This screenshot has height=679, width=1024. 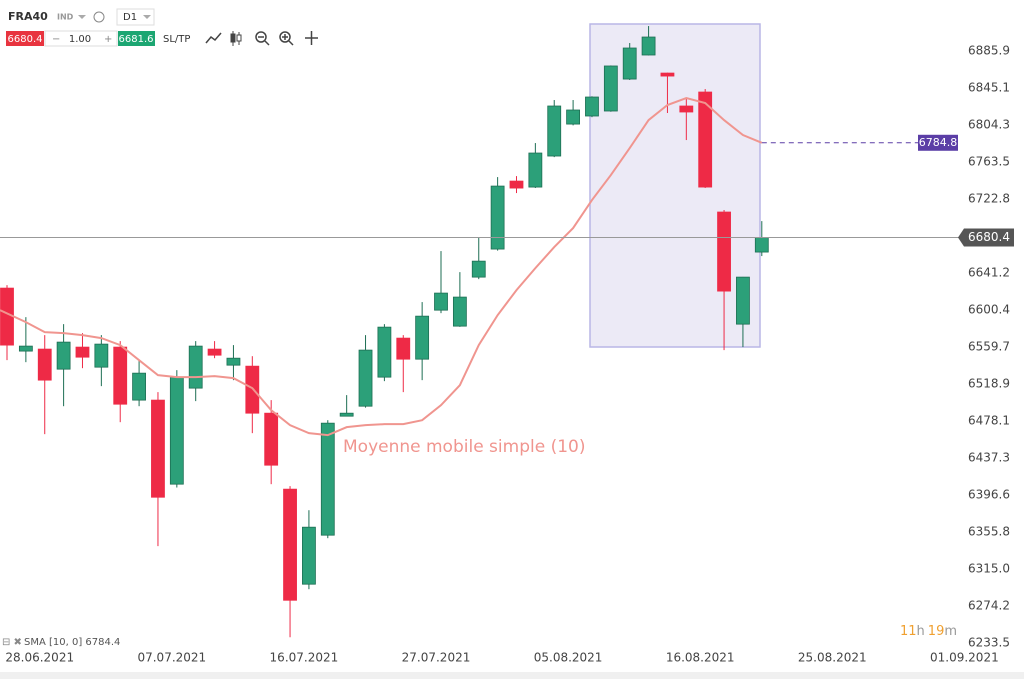 I want to click on y-tick-label: 6315.0, so click(x=989, y=569).